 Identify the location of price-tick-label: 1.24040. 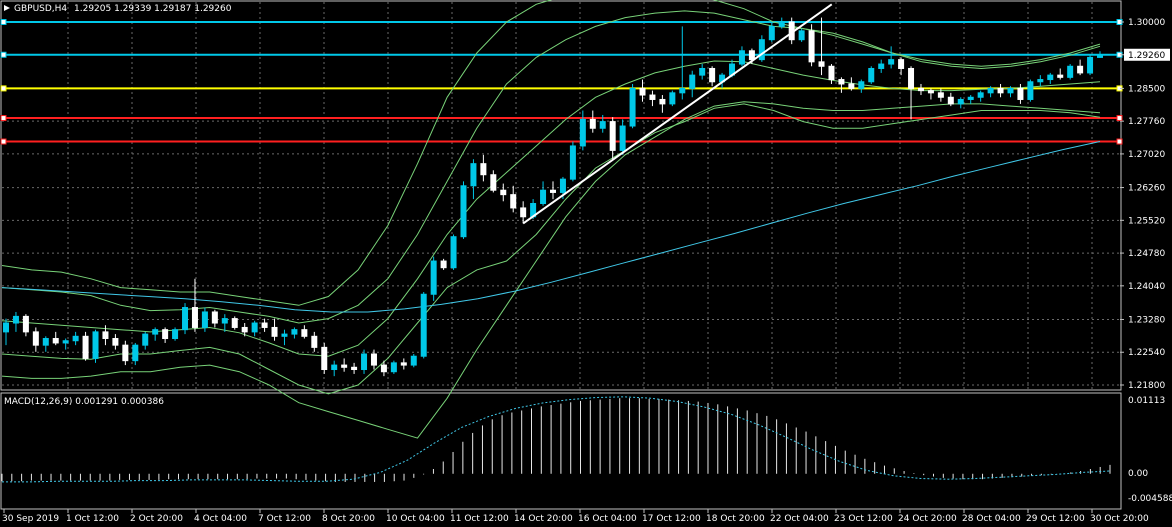
(1146, 287).